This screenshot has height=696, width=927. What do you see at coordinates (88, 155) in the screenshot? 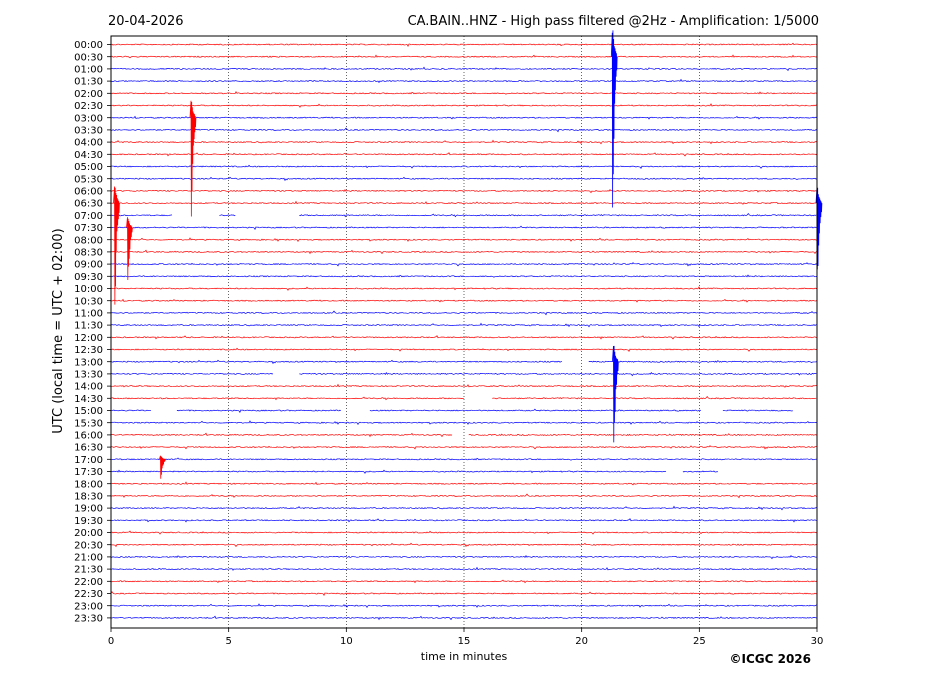
I see `y-tick-label-04:30: 04:30` at bounding box center [88, 155].